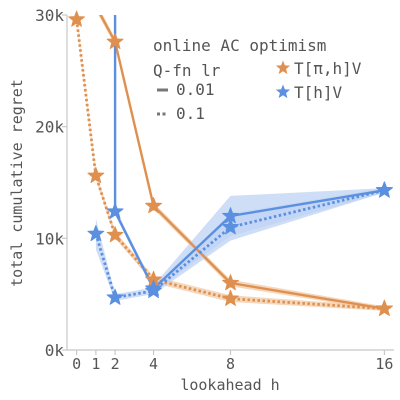 This screenshot has height=400, width=400. What do you see at coordinates (55, 350) in the screenshot?
I see `y-tick-label: 0k` at bounding box center [55, 350].